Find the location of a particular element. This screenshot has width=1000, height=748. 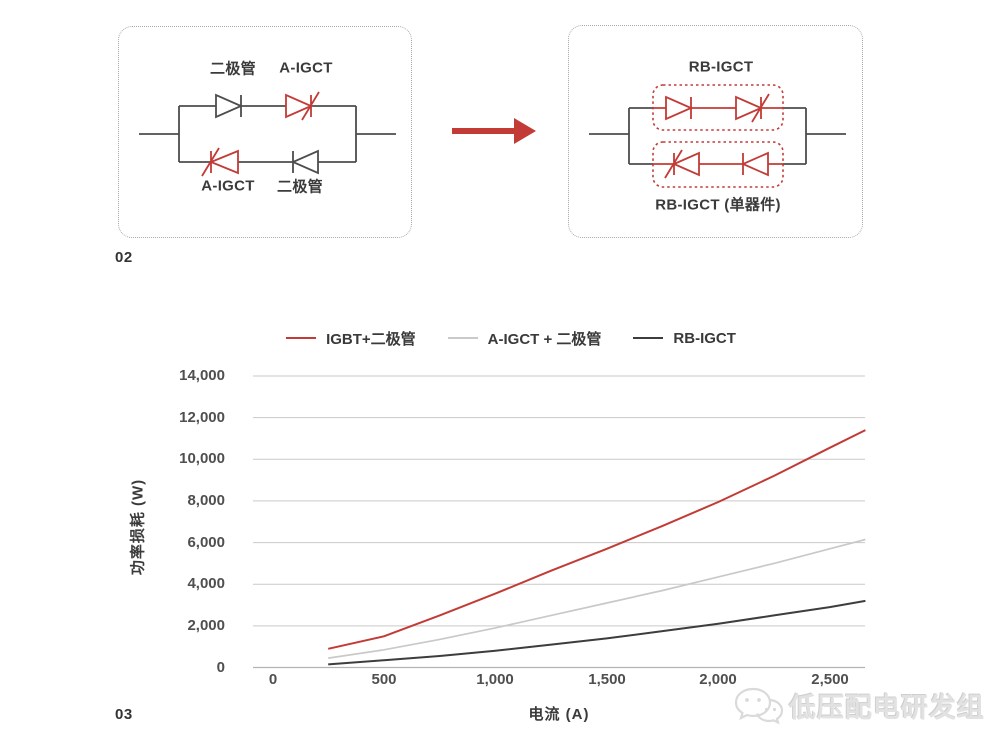

circuit-box-rb-igct: RB-IGCT RB-IGCT (单器件) is located at coordinates (715, 131).